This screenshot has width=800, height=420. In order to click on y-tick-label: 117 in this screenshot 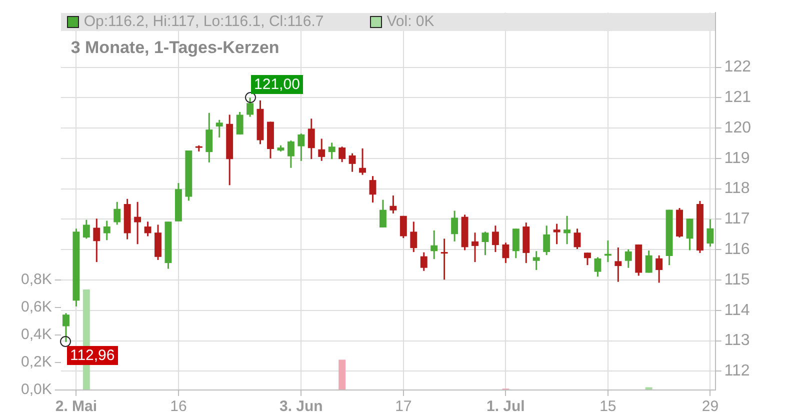, I will do `click(737, 219)`.